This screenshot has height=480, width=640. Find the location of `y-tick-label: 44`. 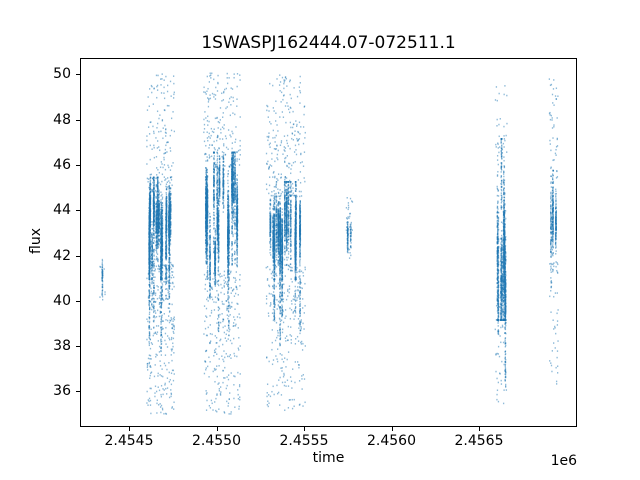

y-tick-label: 44 is located at coordinates (62, 210).